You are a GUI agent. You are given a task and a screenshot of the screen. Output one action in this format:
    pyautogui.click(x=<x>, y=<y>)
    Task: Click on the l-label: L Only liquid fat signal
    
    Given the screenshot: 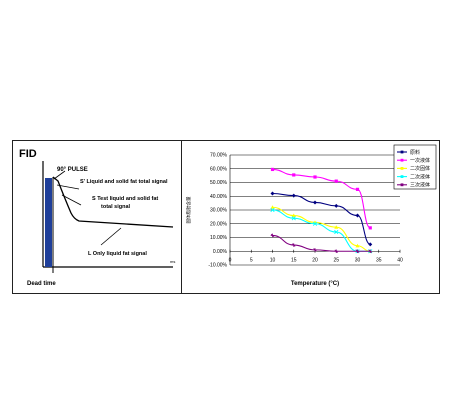 What is the action you would take?
    pyautogui.click(x=117, y=254)
    